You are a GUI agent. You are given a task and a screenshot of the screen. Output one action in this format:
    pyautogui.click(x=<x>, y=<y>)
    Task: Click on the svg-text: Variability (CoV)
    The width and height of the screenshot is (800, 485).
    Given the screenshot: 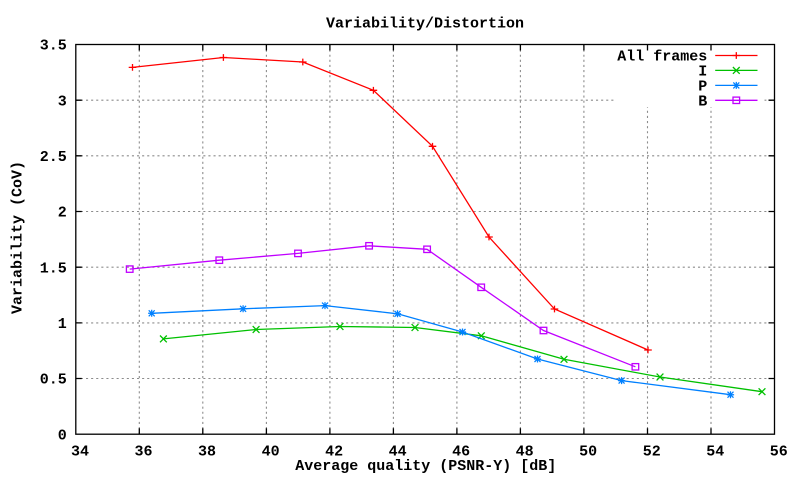 What is the action you would take?
    pyautogui.click(x=18, y=237)
    